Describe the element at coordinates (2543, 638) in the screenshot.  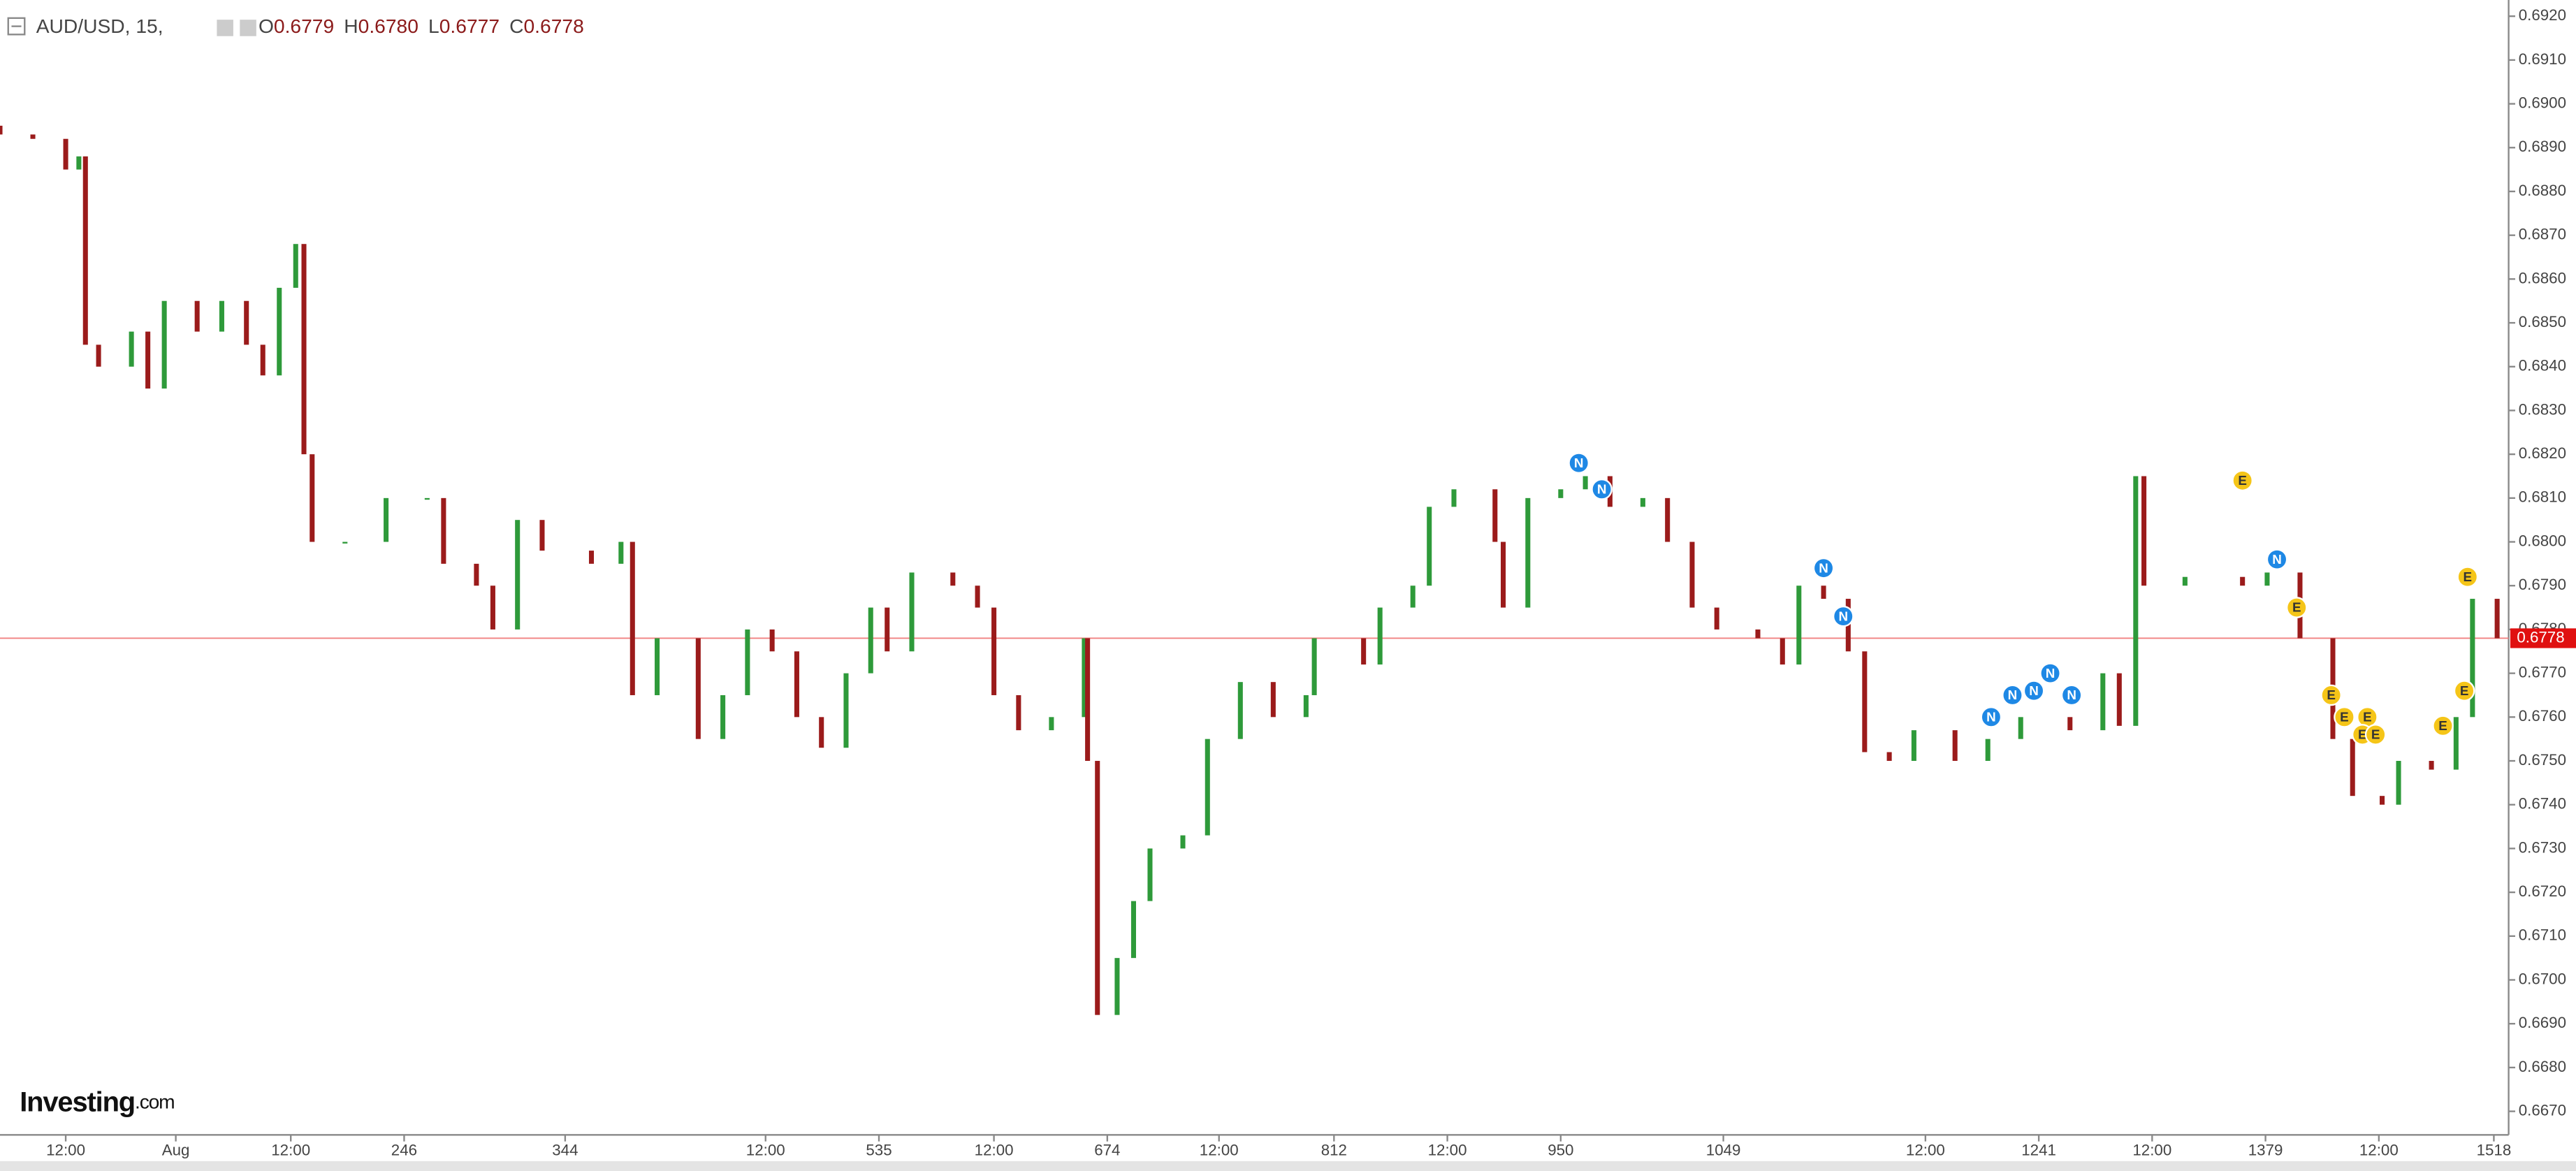
I see `last-price-box` at that location.